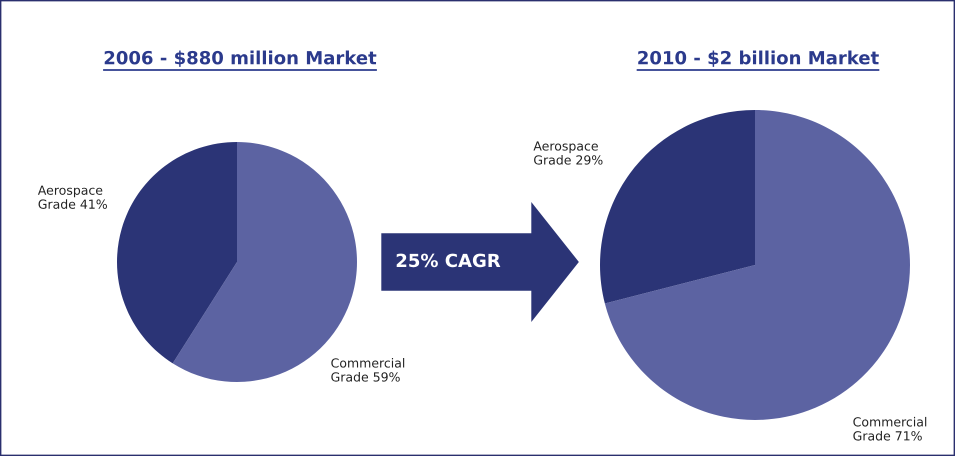 The width and height of the screenshot is (955, 456). Describe the element at coordinates (448, 261) in the screenshot. I see `text: 25% CAGR` at that location.